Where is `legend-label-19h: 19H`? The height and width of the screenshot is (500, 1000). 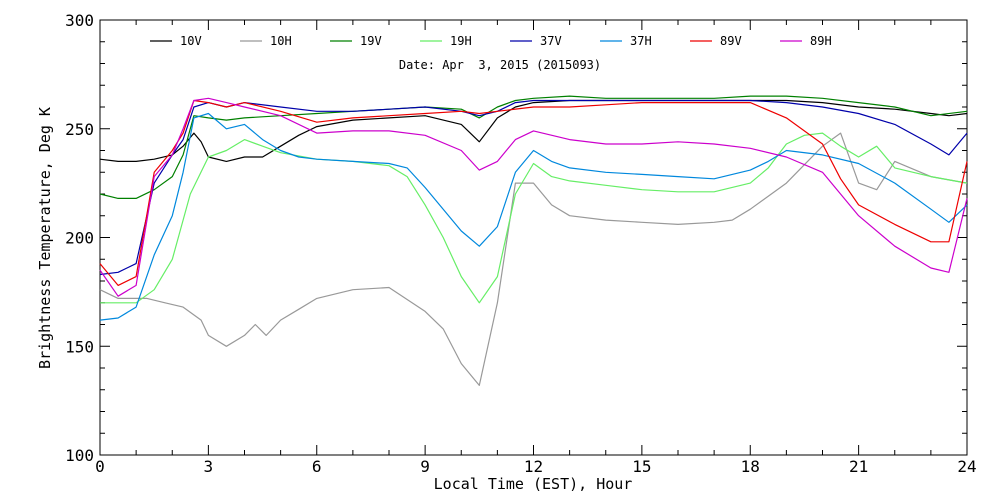
legend-label-19h: 19H is located at coordinates (461, 41).